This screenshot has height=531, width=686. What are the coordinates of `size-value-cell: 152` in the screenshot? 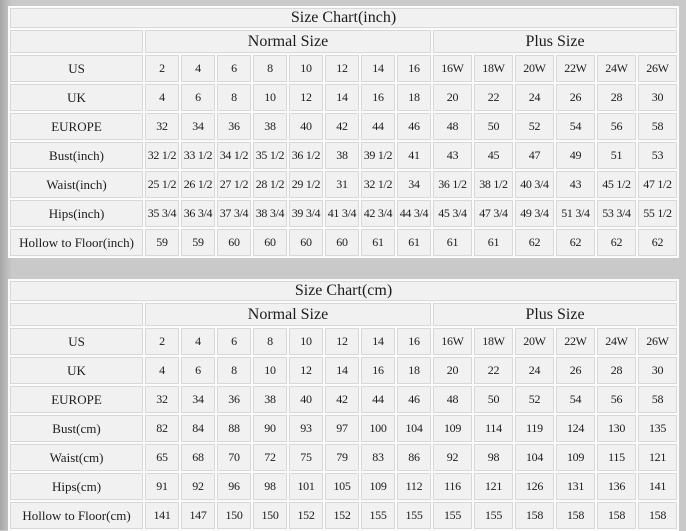 It's located at (306, 515).